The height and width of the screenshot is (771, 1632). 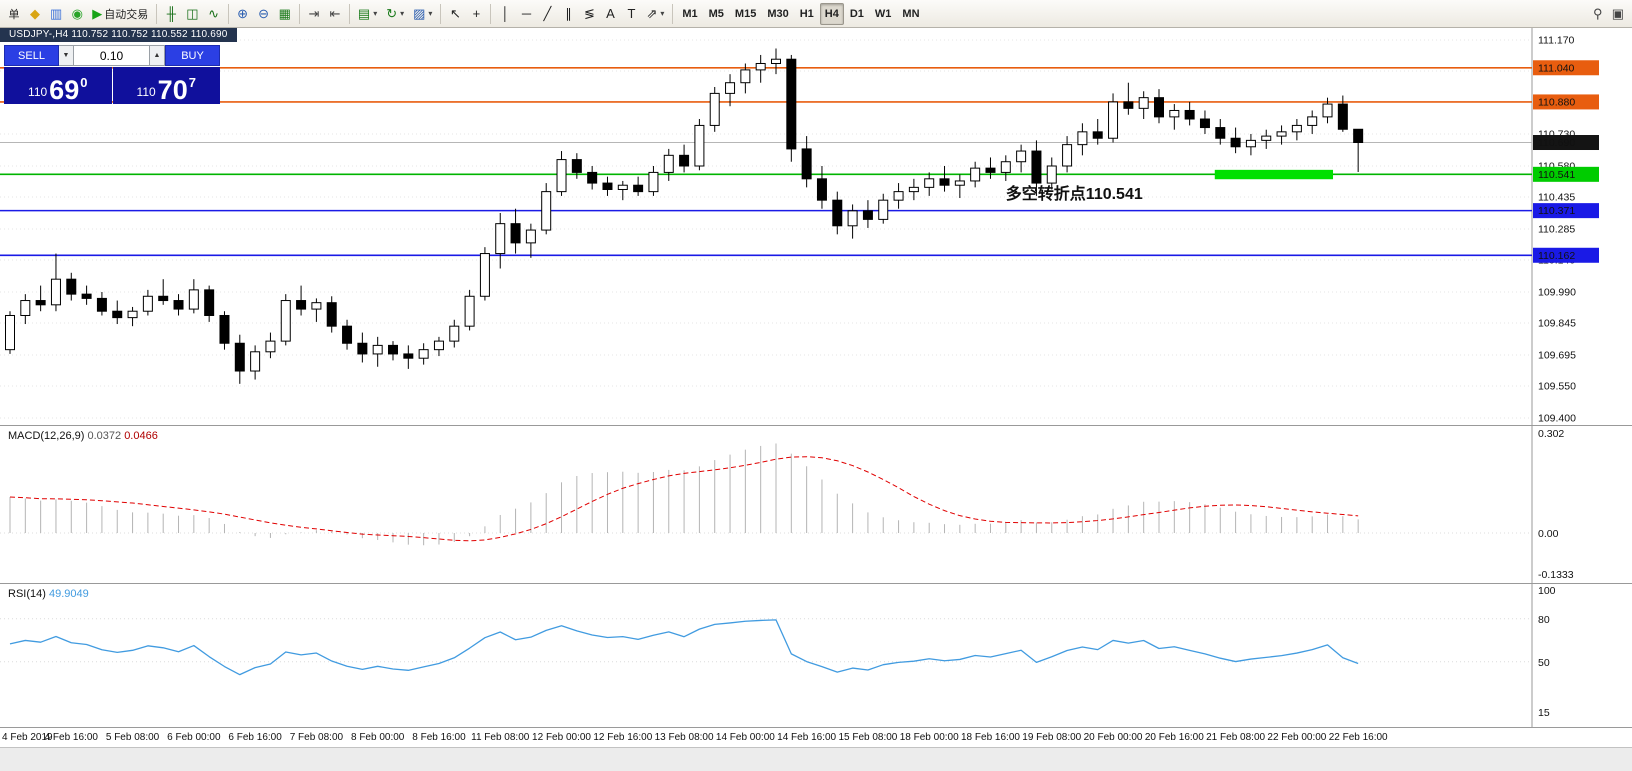 What do you see at coordinates (745, 14) in the screenshot?
I see `timeframe-m15-button: M15` at bounding box center [745, 14].